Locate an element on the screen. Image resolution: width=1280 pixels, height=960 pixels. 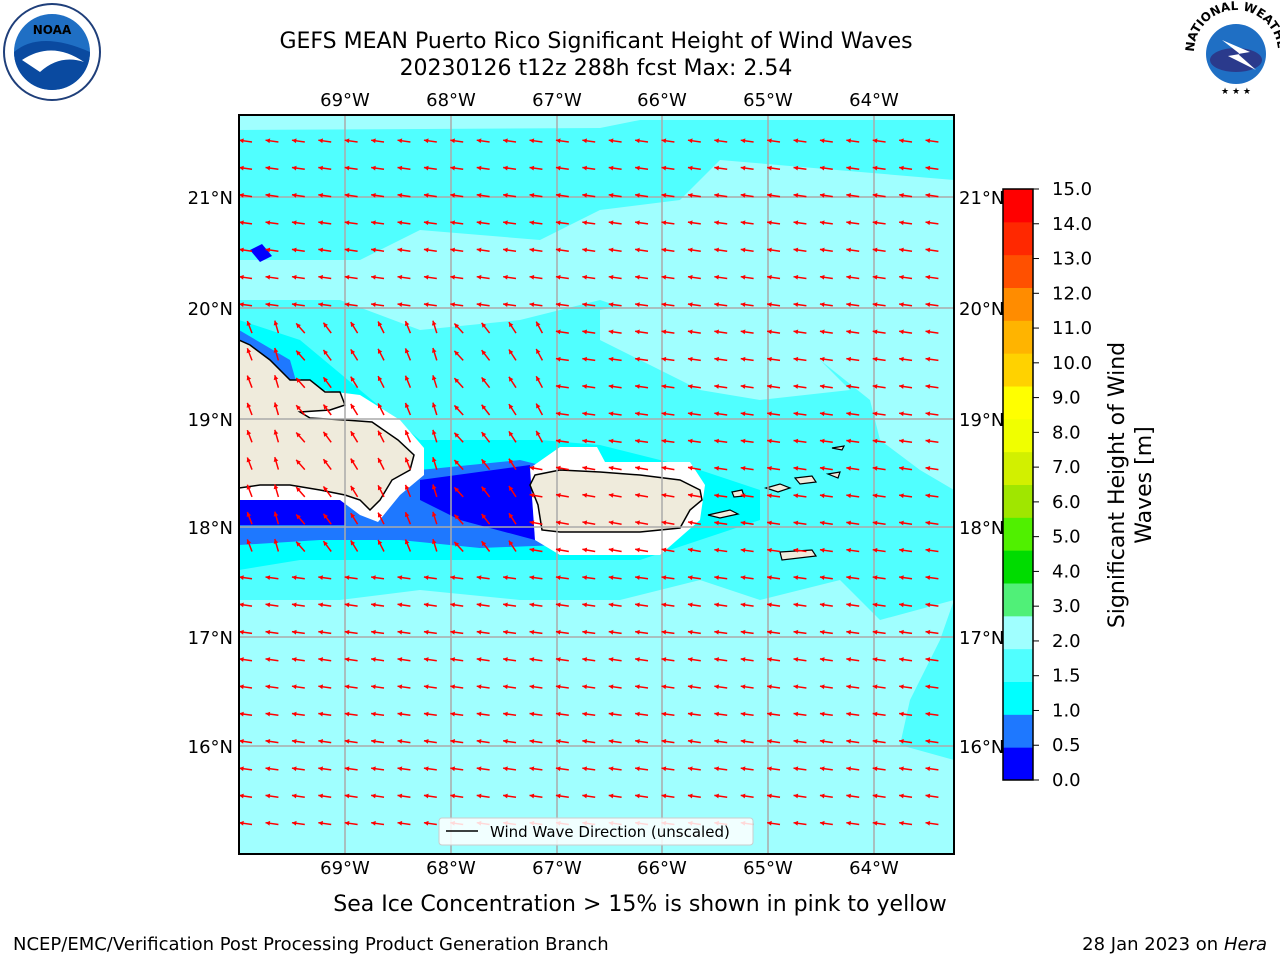
lon-label-bottom: 67°W is located at coordinates (557, 868).